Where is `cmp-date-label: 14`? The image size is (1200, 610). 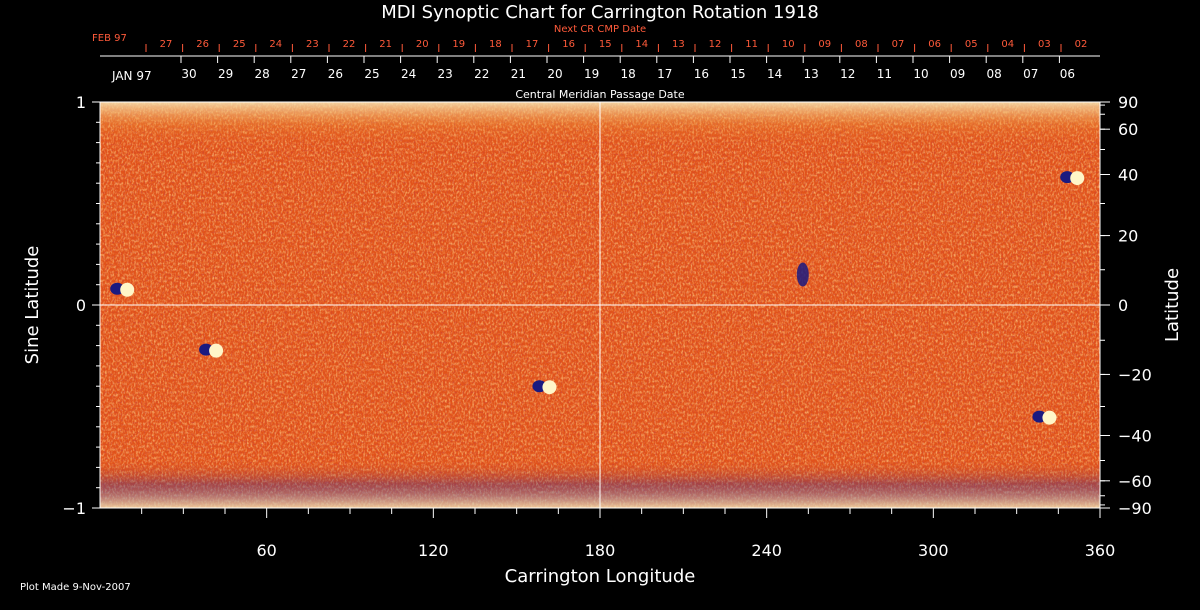 cmp-date-label: 14 is located at coordinates (774, 74).